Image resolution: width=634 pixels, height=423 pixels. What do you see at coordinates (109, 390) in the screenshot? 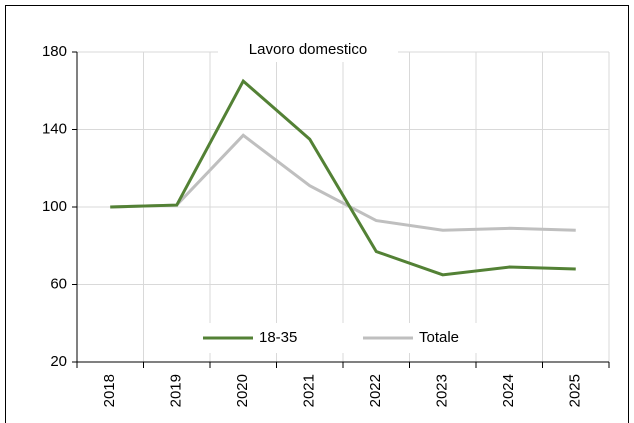
I see `x-tick-label: 2018` at bounding box center [109, 390].